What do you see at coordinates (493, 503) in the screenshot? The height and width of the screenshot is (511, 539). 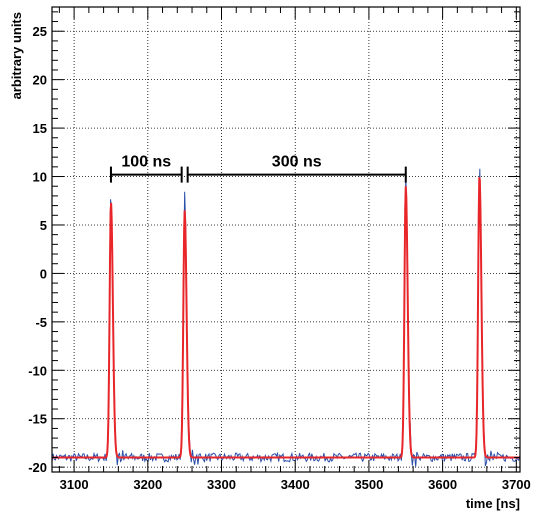 I see `x-axis-label: time [ns]` at bounding box center [493, 503].